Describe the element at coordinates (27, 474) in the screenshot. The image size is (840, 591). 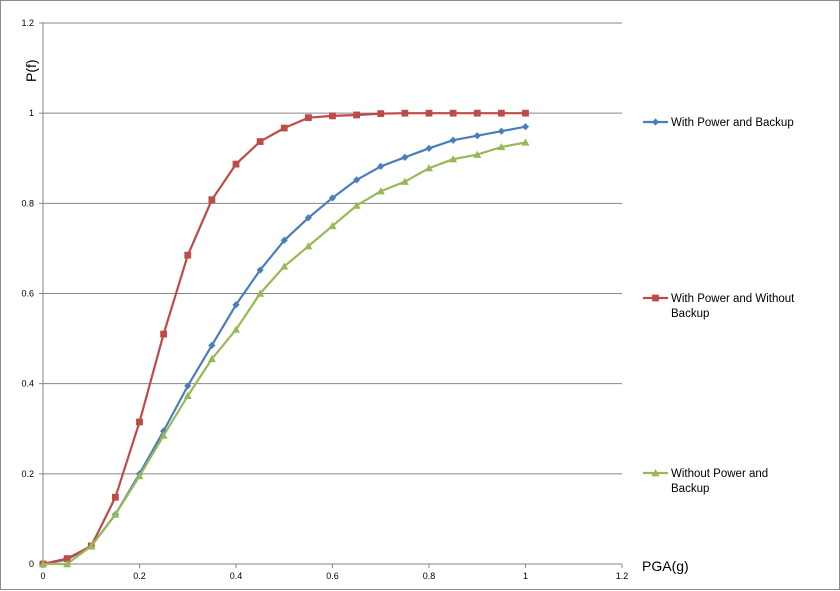
I see `y-tick-label: 0.2` at that location.